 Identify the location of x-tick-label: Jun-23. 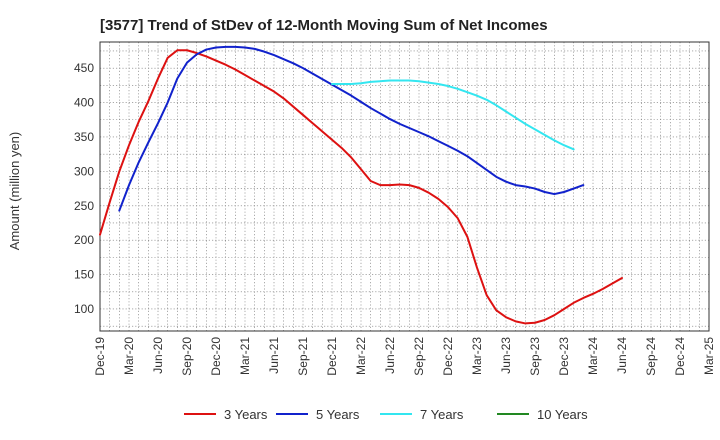
(506, 355).